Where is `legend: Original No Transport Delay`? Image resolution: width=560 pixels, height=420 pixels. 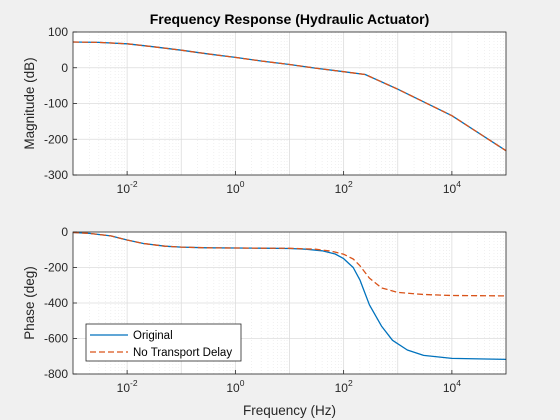 legend: Original No Transport Delay is located at coordinates (163, 342).